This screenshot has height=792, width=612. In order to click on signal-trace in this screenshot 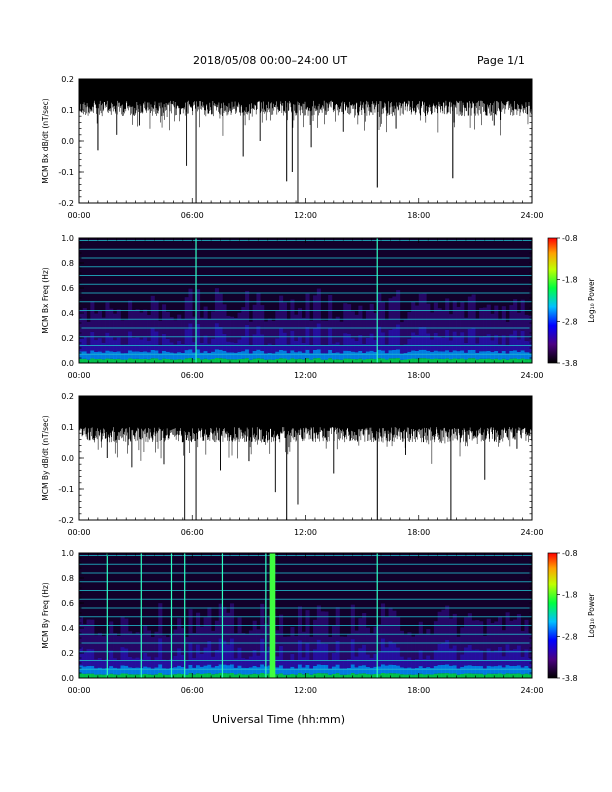, I will do `click(305, 458)`.